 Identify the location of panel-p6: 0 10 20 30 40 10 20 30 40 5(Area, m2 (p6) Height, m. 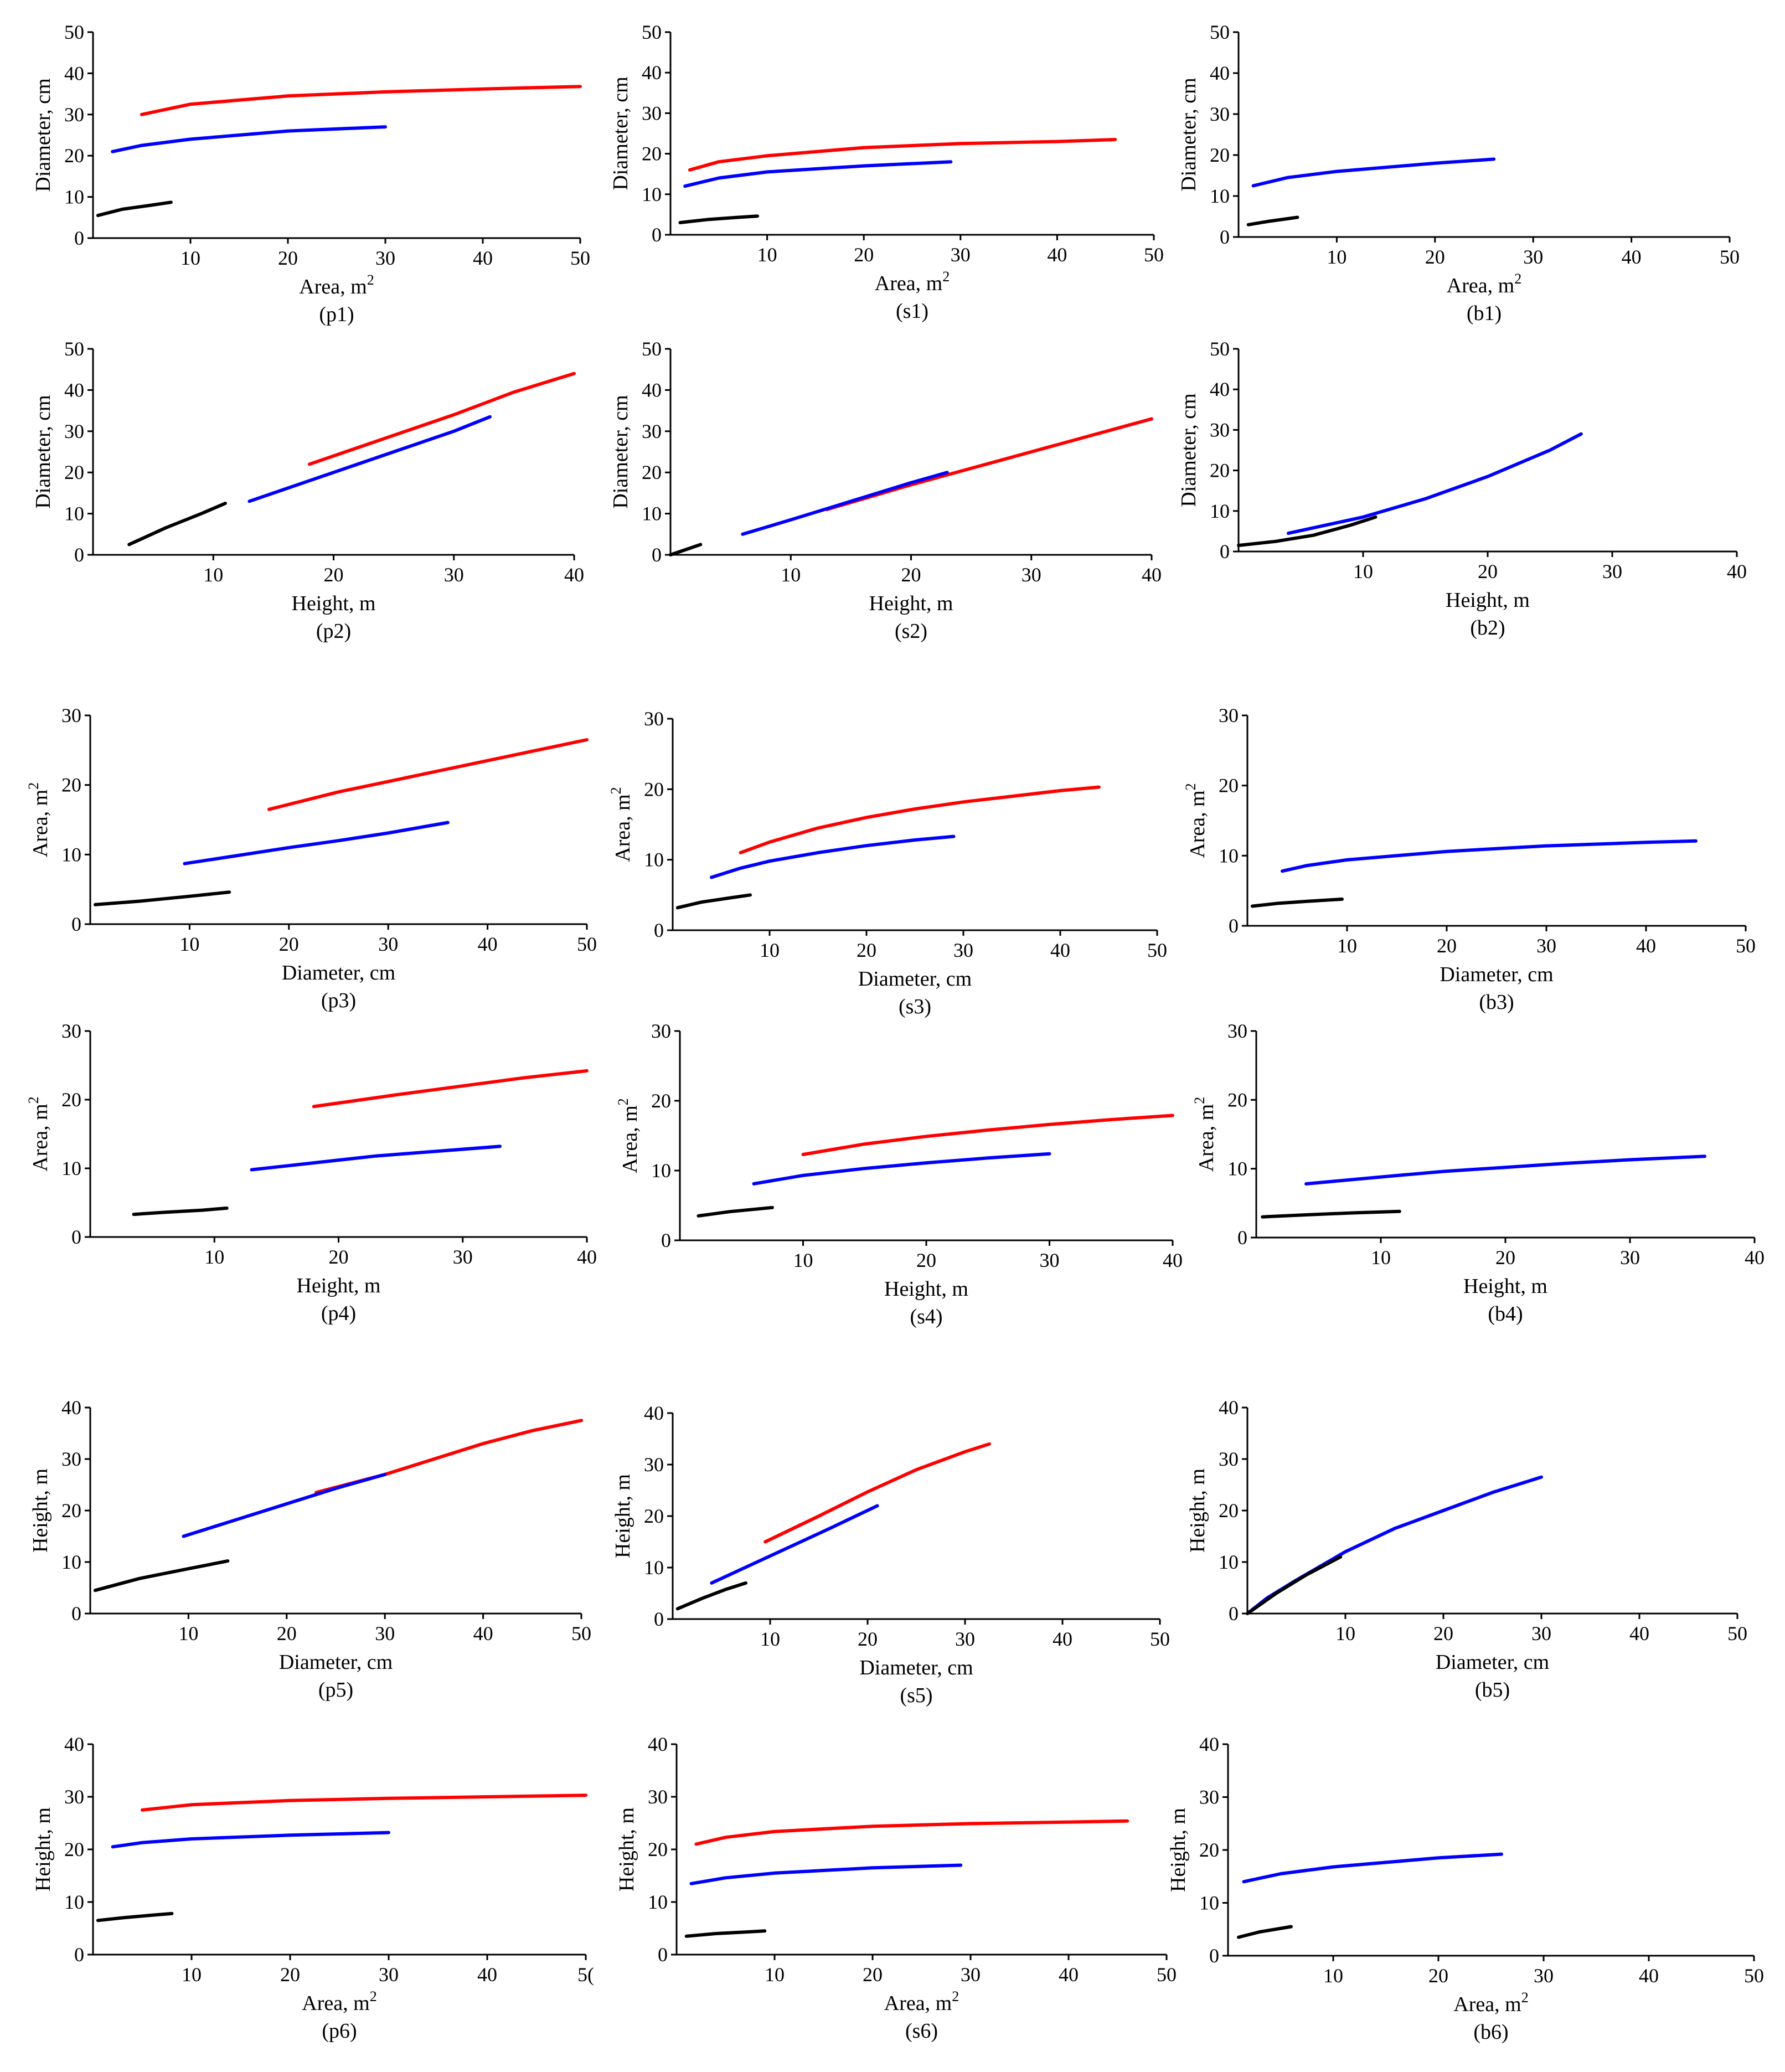
(313, 1888).